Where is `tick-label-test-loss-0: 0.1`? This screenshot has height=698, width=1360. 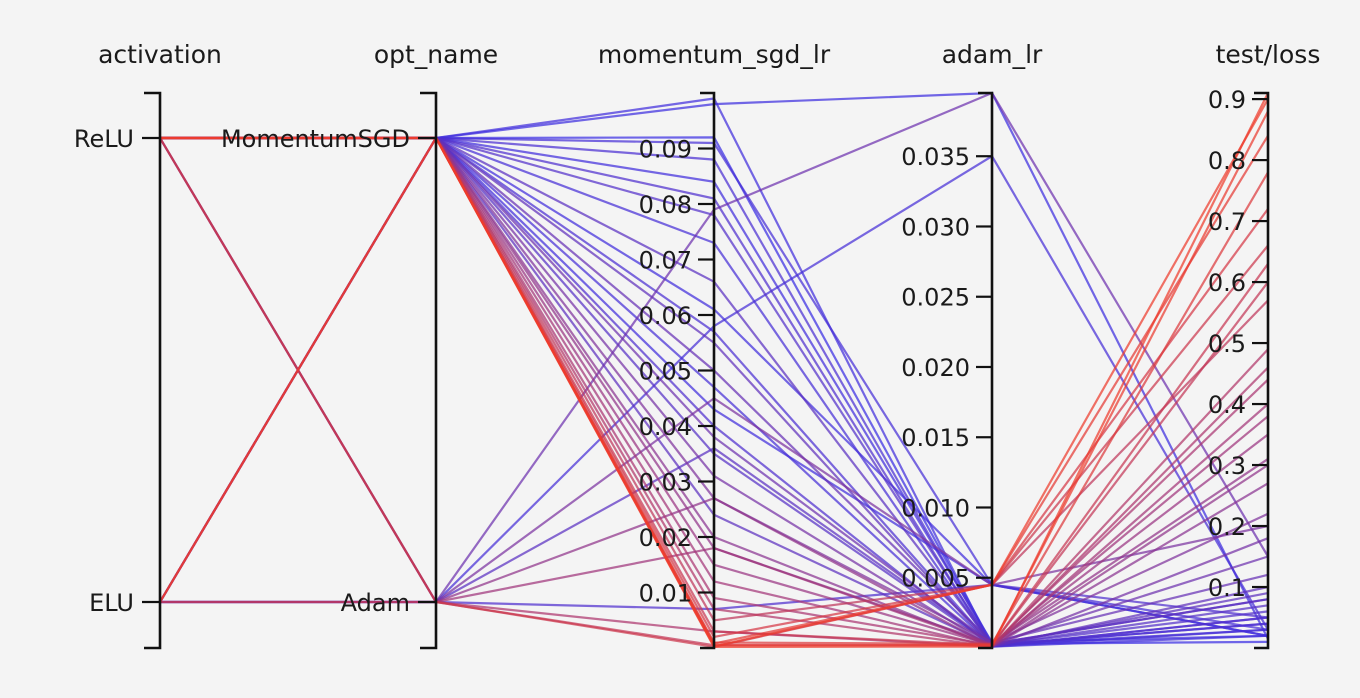 tick-label-test-loss-0: 0.1 is located at coordinates (1227, 588).